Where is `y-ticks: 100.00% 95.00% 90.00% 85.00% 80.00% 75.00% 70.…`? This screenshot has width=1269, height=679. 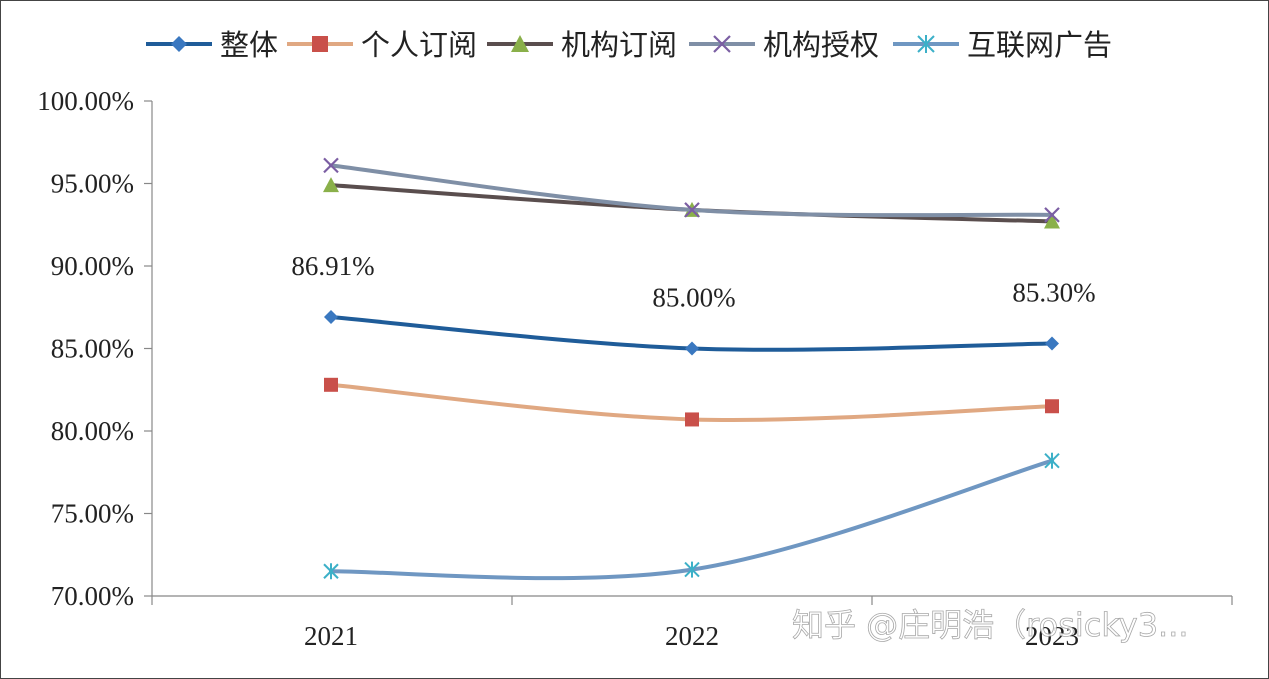
y-ticks: 100.00% 95.00% 90.00% 85.00% 80.00% 75.00% 70.… is located at coordinates (94, 348).